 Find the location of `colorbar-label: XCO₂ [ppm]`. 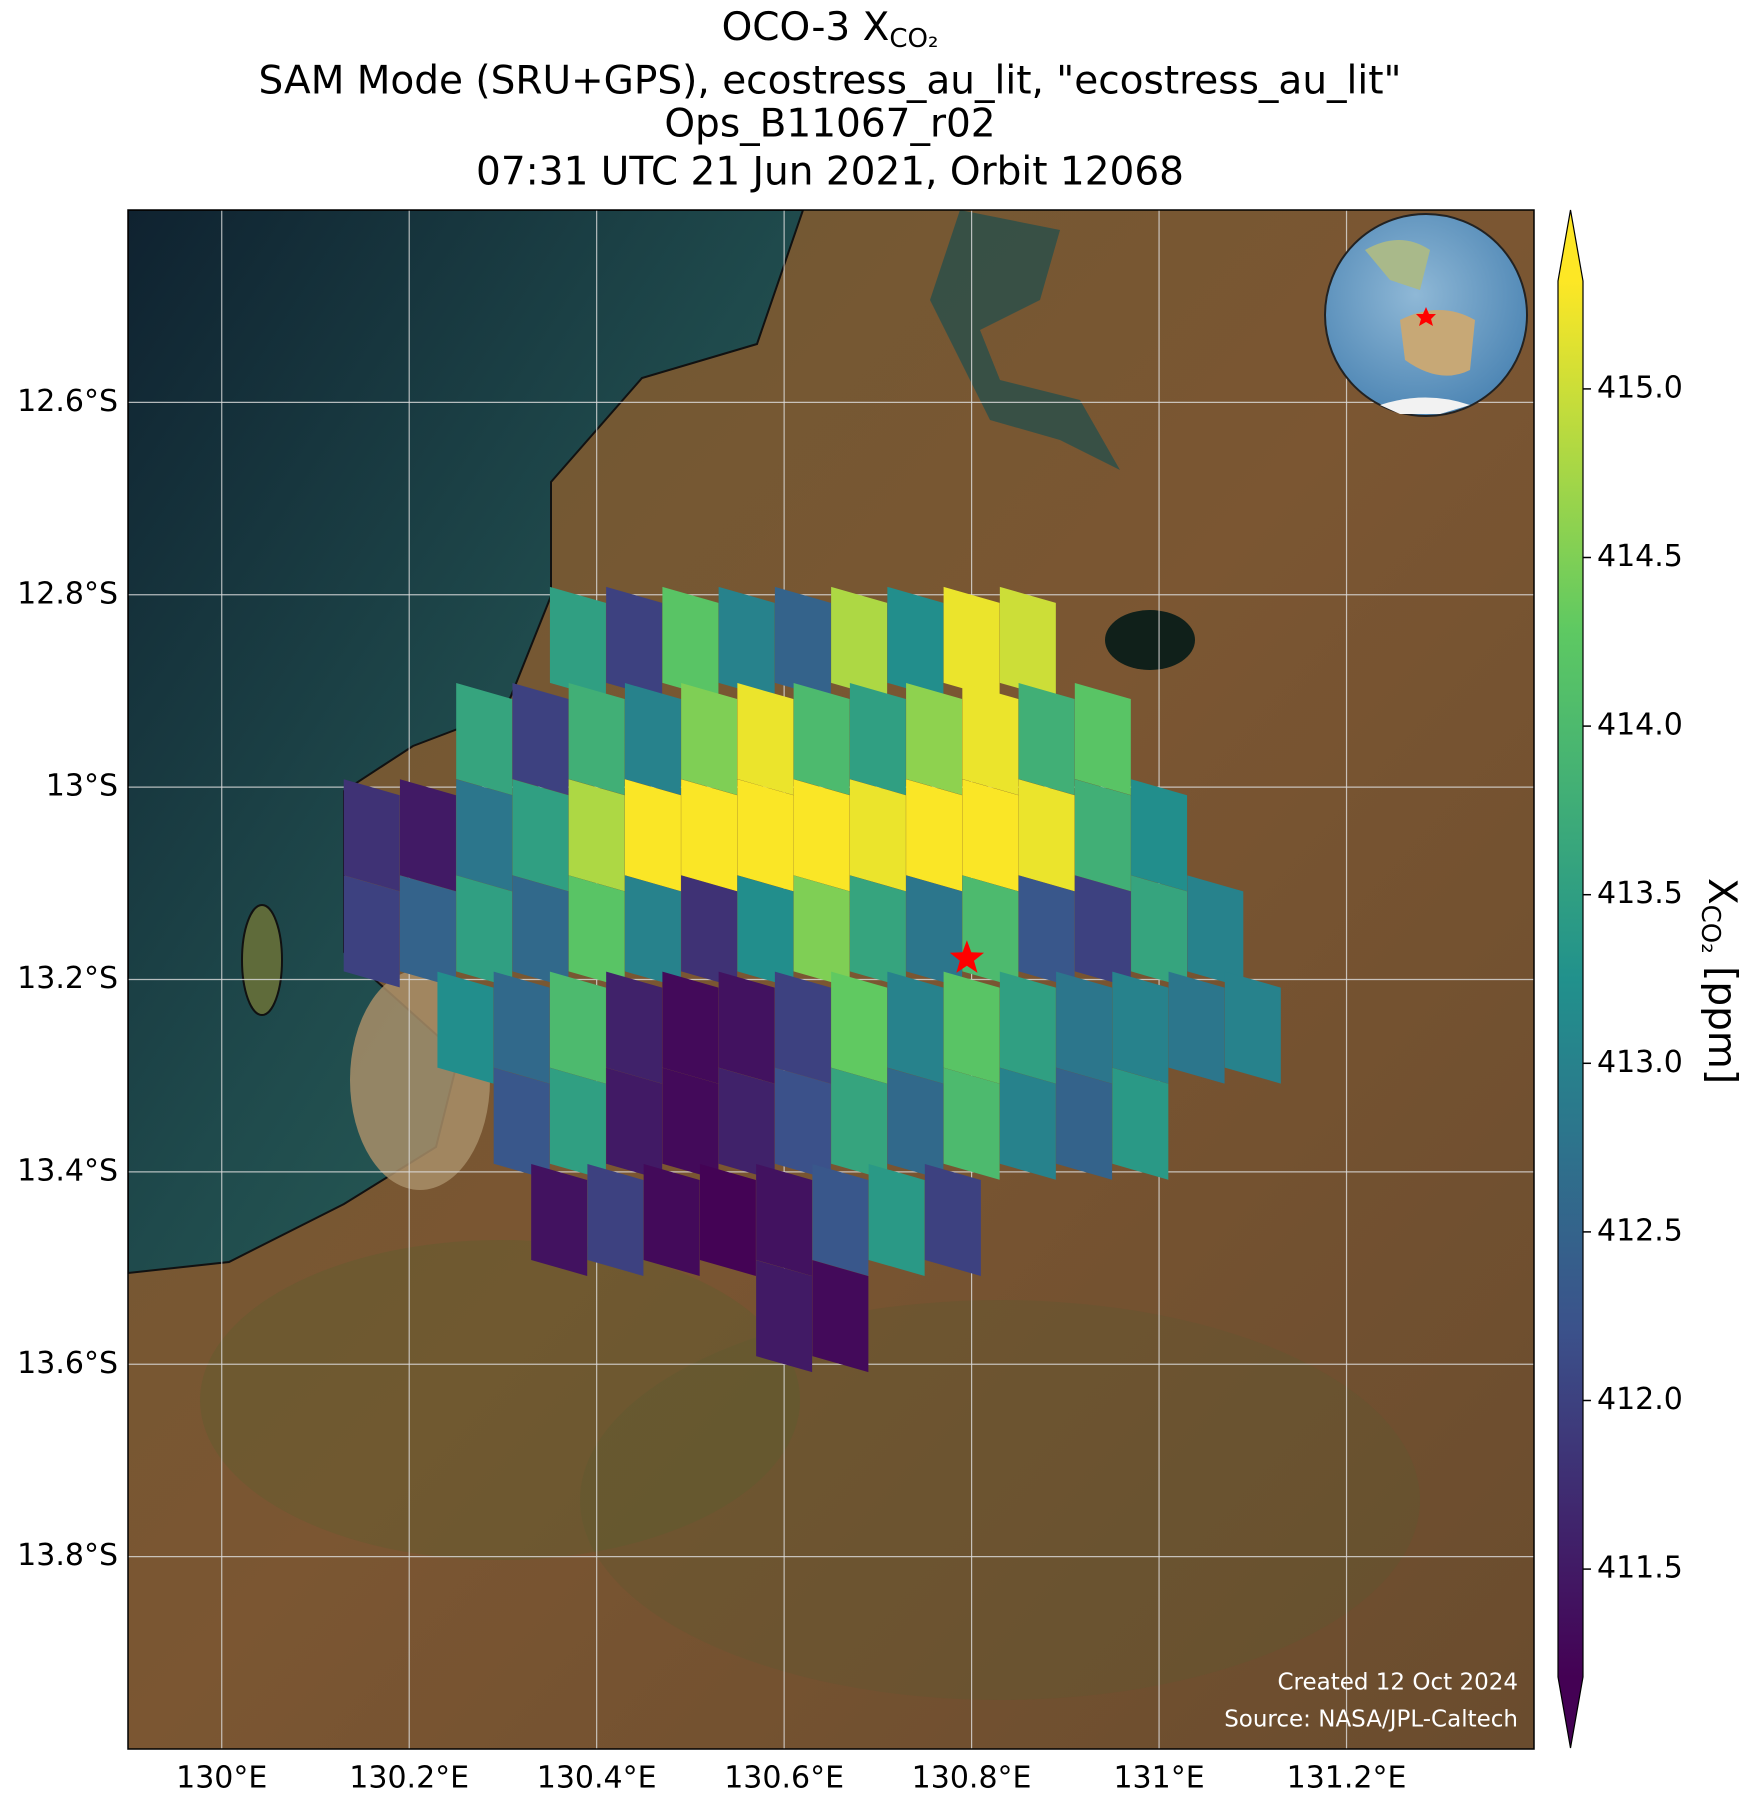

colorbar-label: XCO₂ [ppm] is located at coordinates (1720, 981).